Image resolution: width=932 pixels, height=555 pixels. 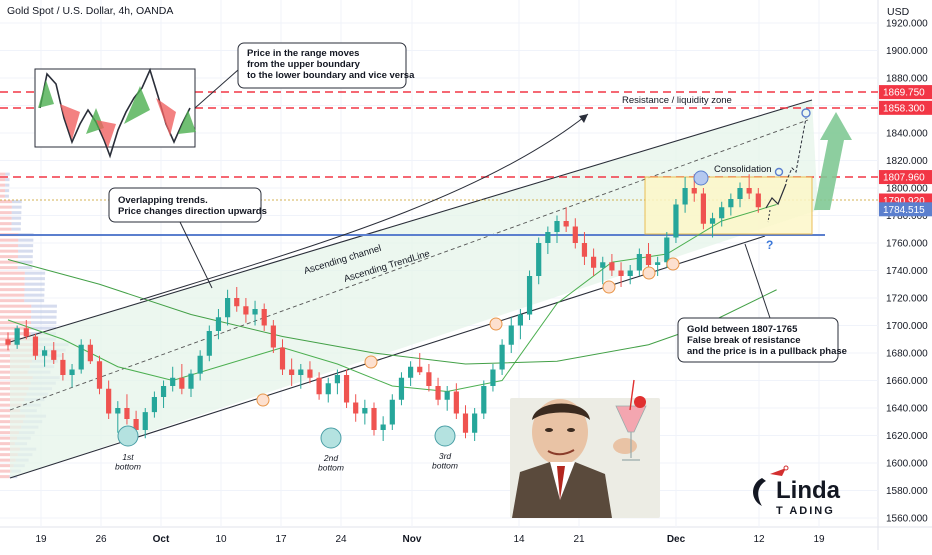 I want to click on marker-consolidation, so click(x=779, y=172).